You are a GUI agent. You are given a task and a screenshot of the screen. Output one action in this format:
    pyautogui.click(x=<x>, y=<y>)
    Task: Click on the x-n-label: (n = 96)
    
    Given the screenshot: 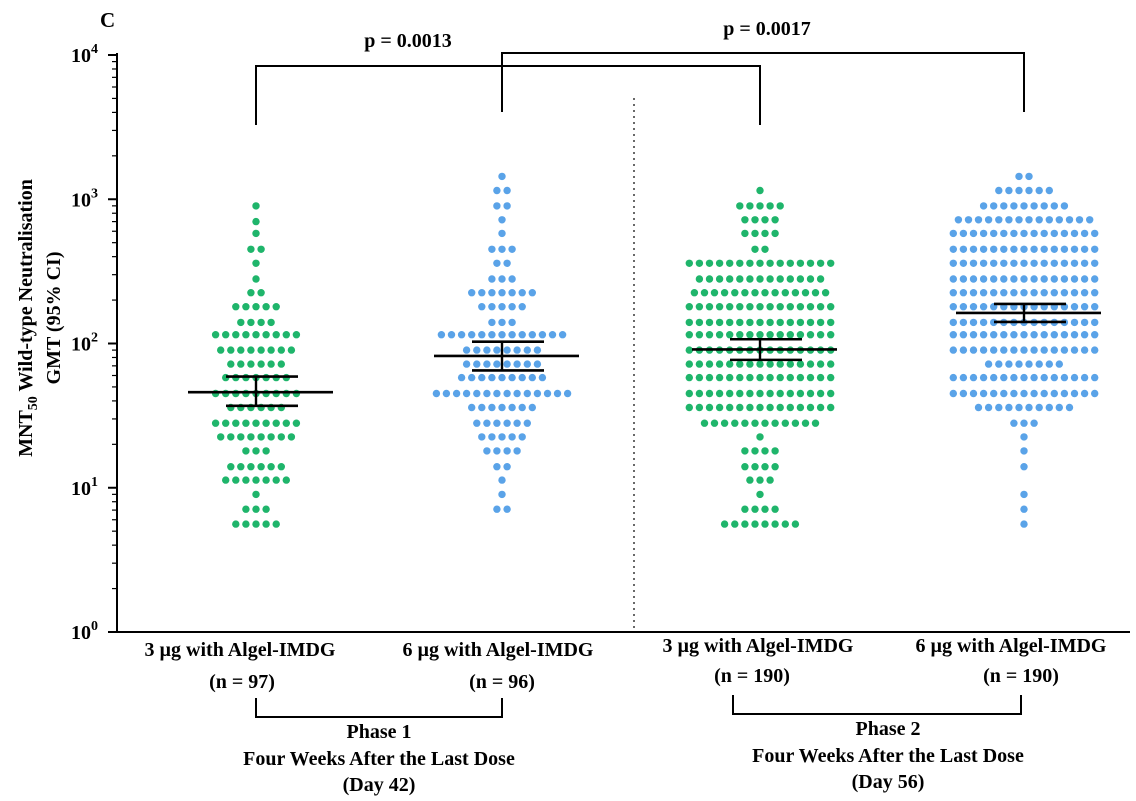 What is the action you would take?
    pyautogui.click(x=502, y=682)
    